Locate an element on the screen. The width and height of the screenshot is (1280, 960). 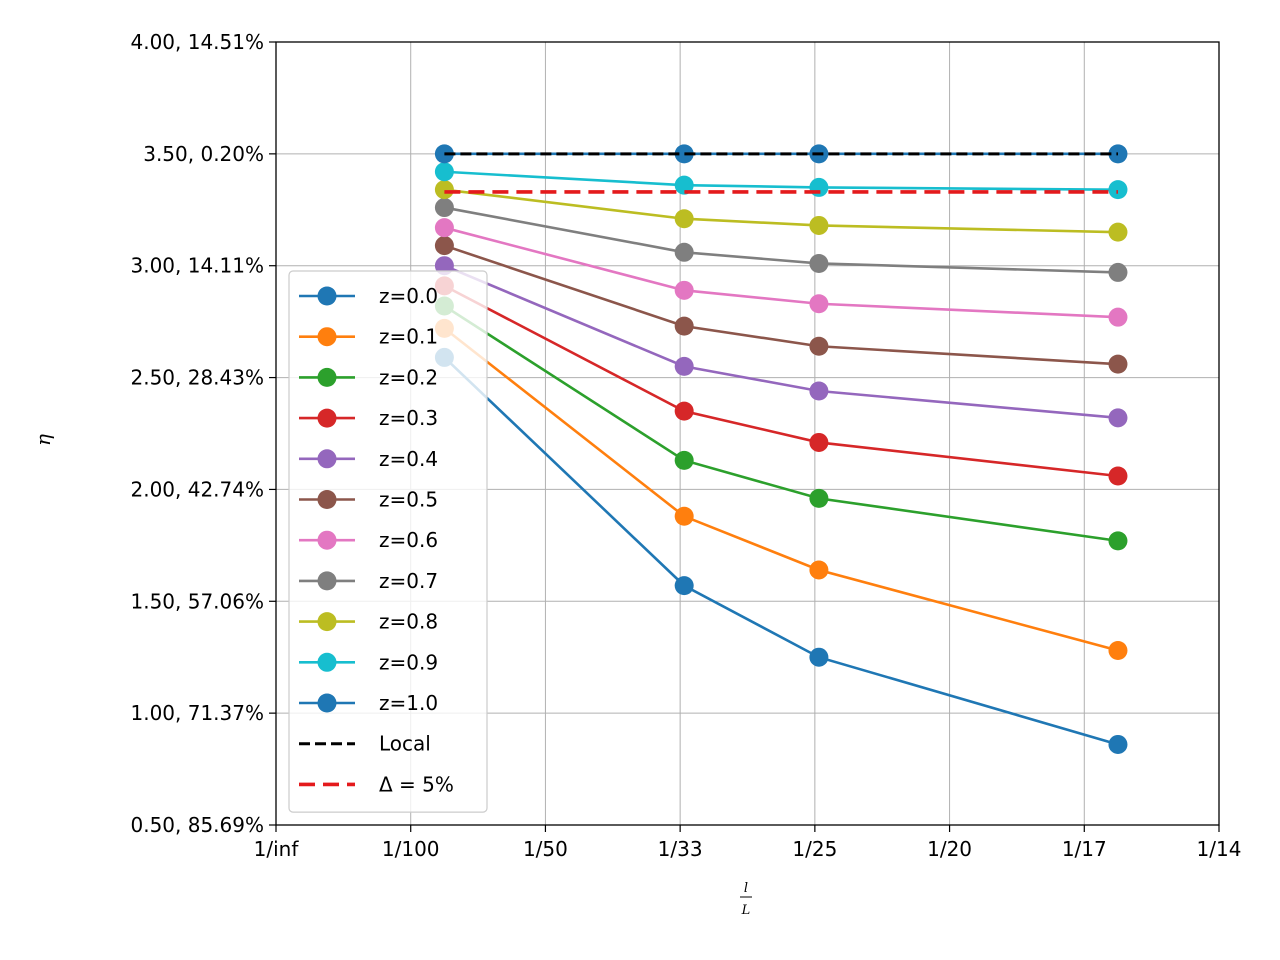
legend-entry: z=0.5 is located at coordinates (368, 500).